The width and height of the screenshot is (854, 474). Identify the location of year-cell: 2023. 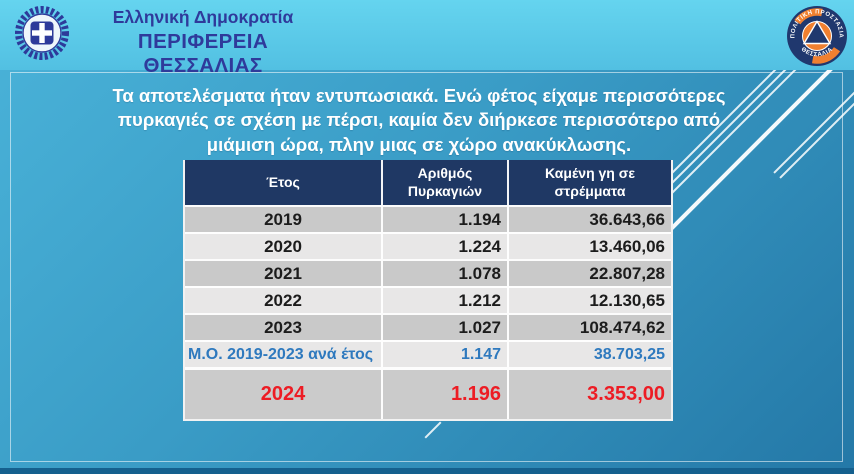
(283, 327).